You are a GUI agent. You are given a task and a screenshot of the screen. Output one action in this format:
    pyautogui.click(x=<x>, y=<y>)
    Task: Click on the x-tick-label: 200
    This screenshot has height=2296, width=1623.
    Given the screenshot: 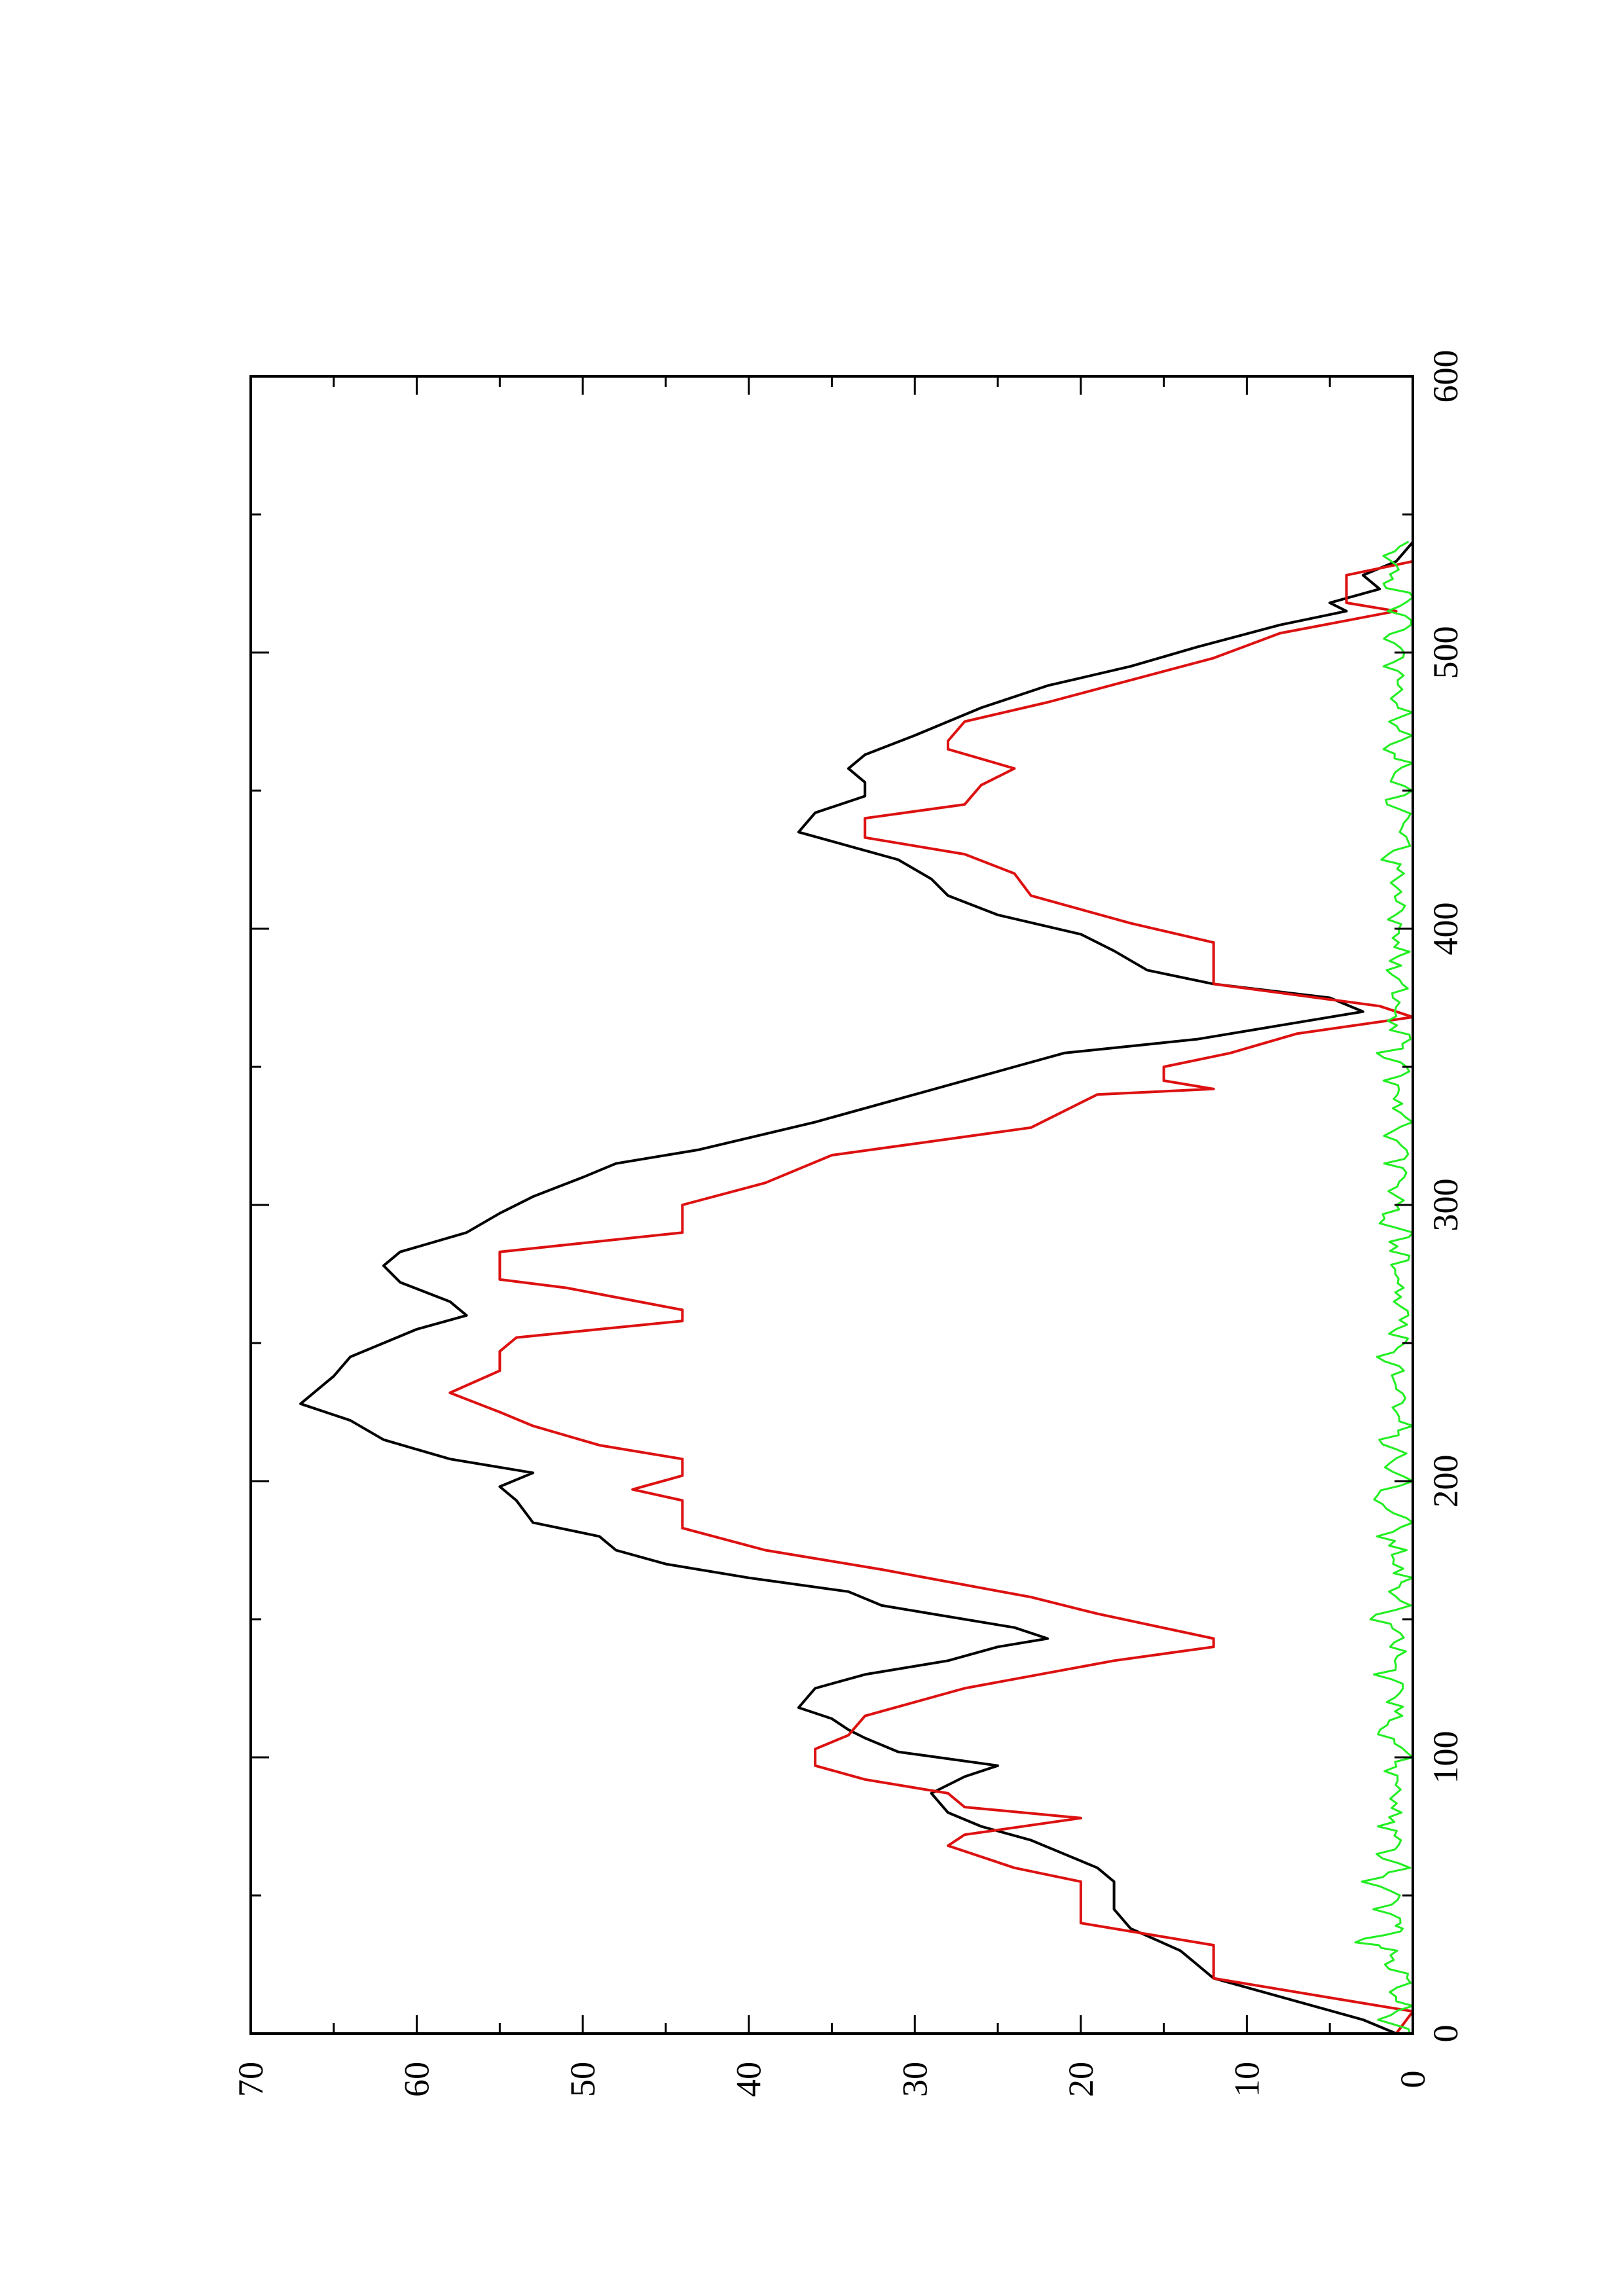 What is the action you would take?
    pyautogui.click(x=1445, y=1481)
    